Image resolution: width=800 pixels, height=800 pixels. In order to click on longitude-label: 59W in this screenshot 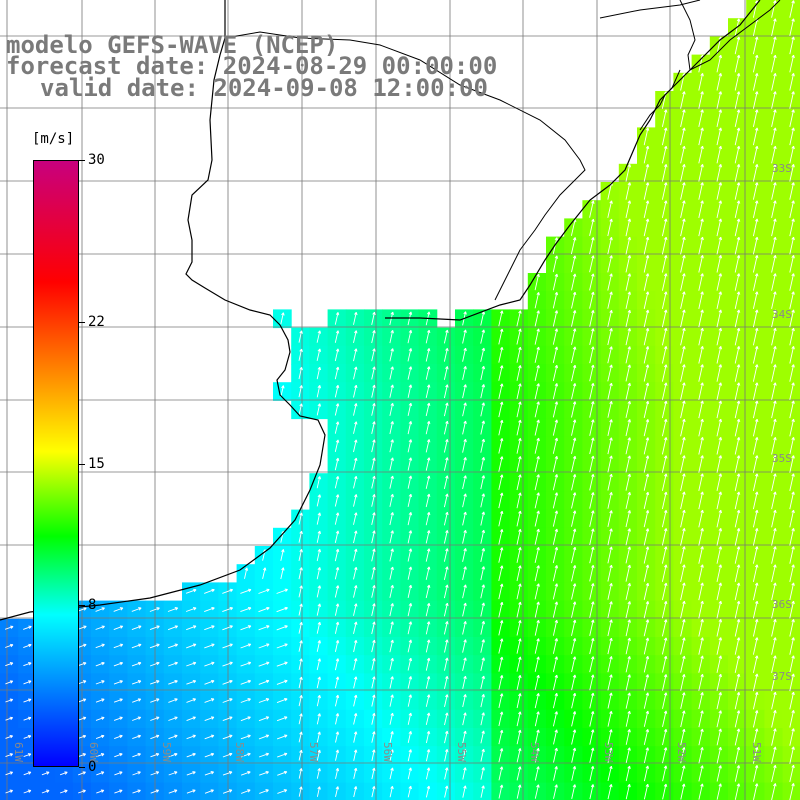, I will do `click(166, 752)`.